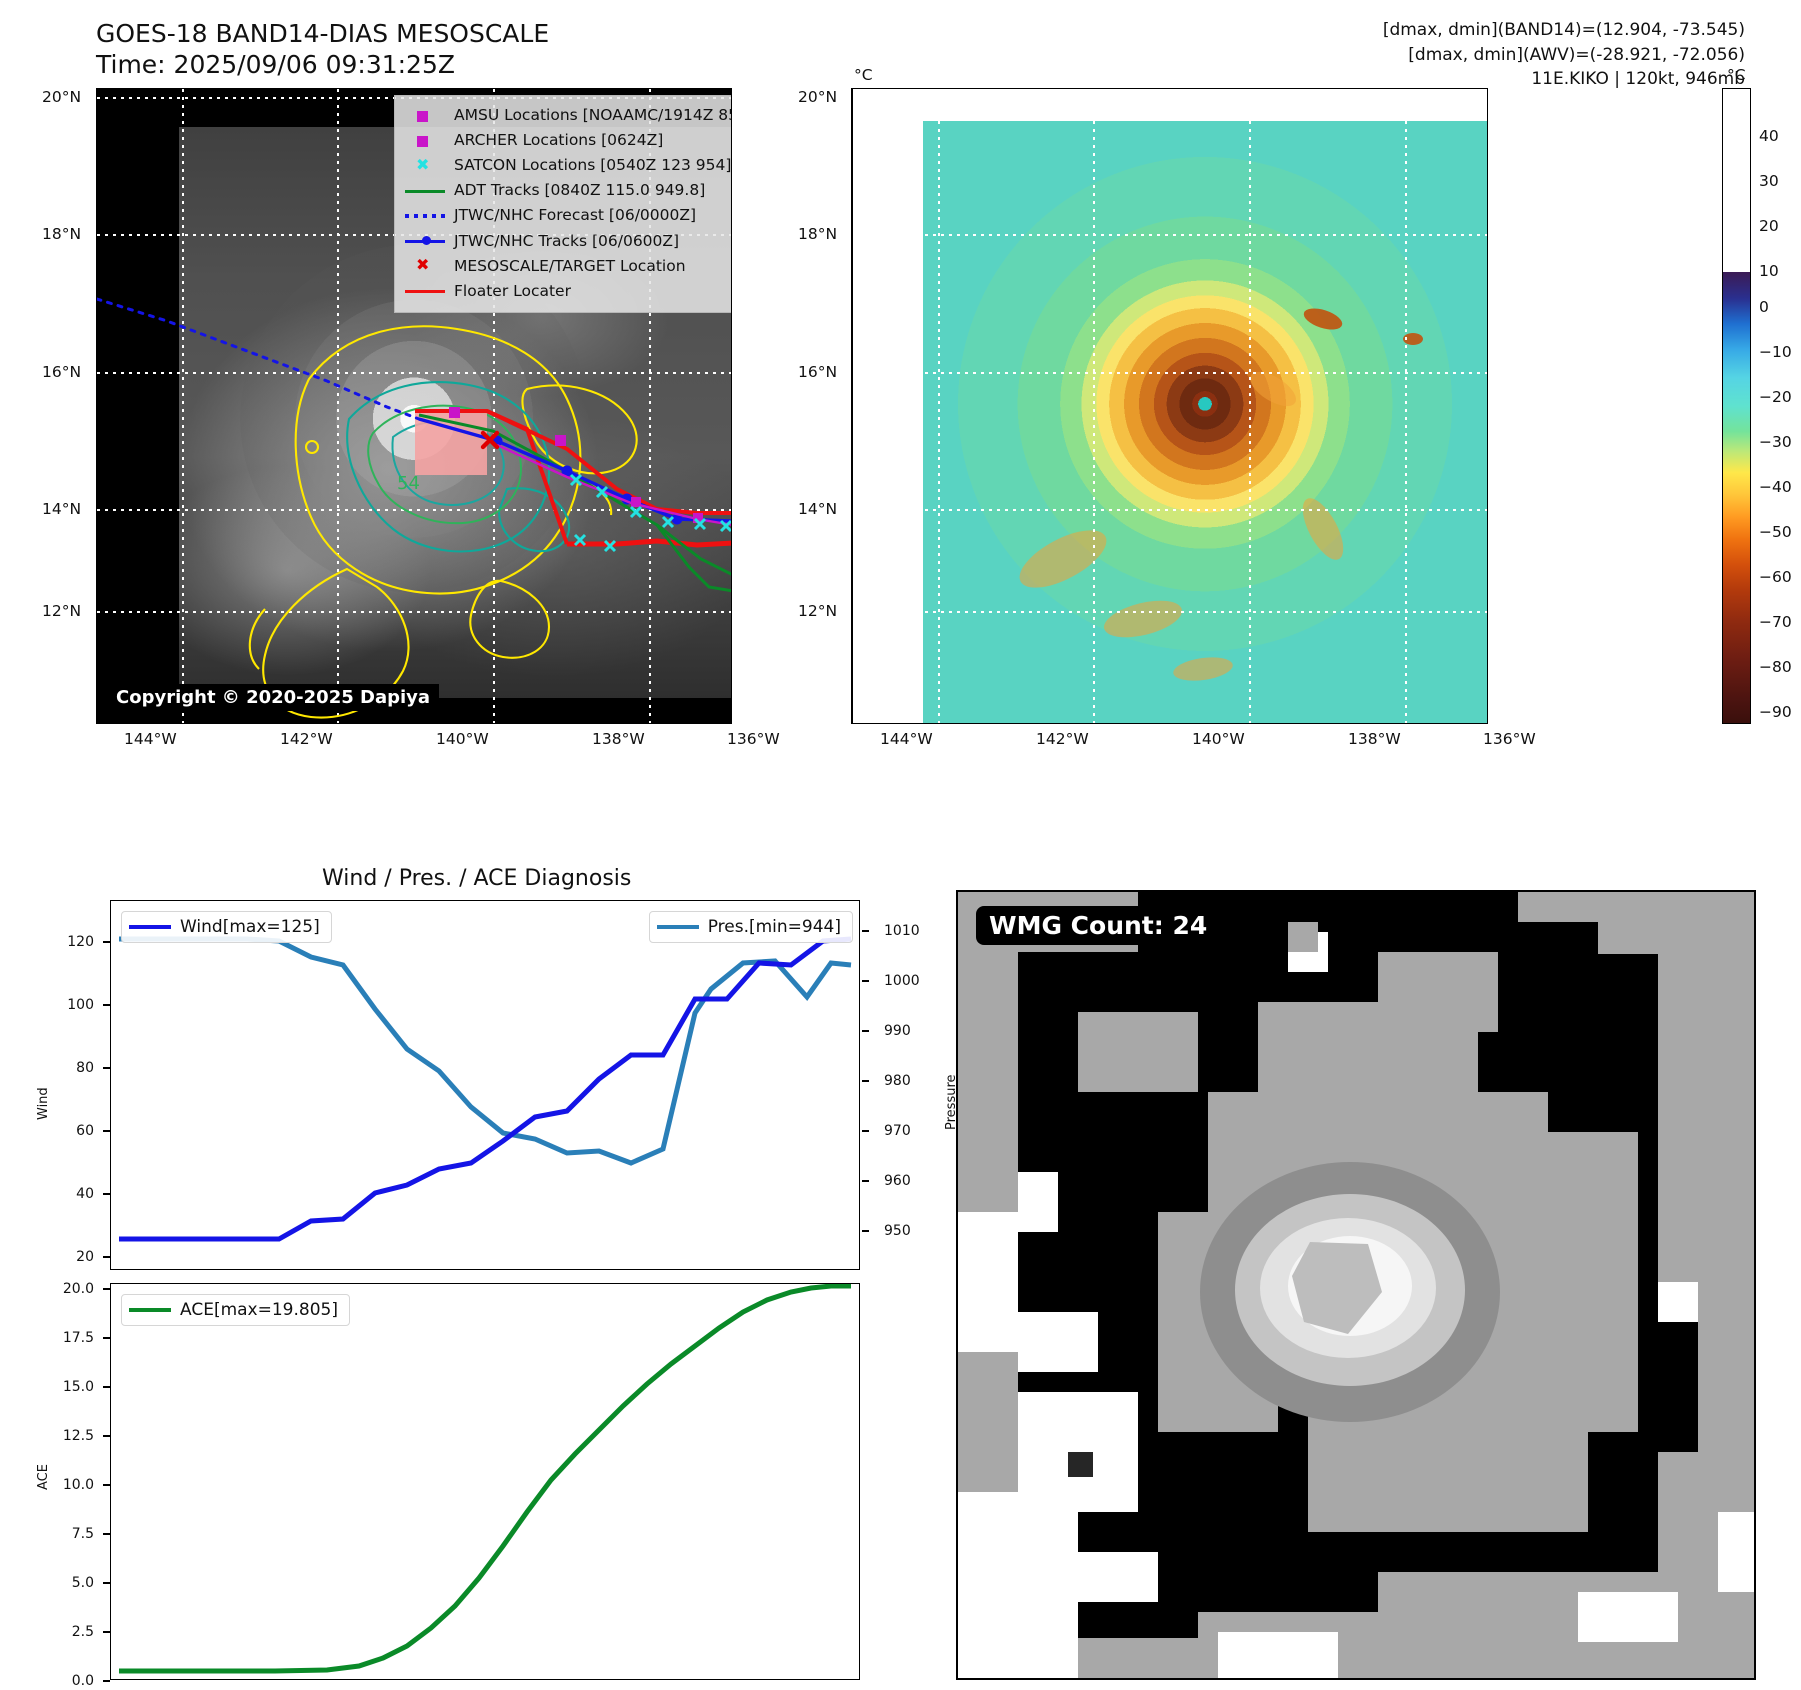  What do you see at coordinates (1775, 577) in the screenshot?
I see `bd-colorbar-tick: −60` at bounding box center [1775, 577].